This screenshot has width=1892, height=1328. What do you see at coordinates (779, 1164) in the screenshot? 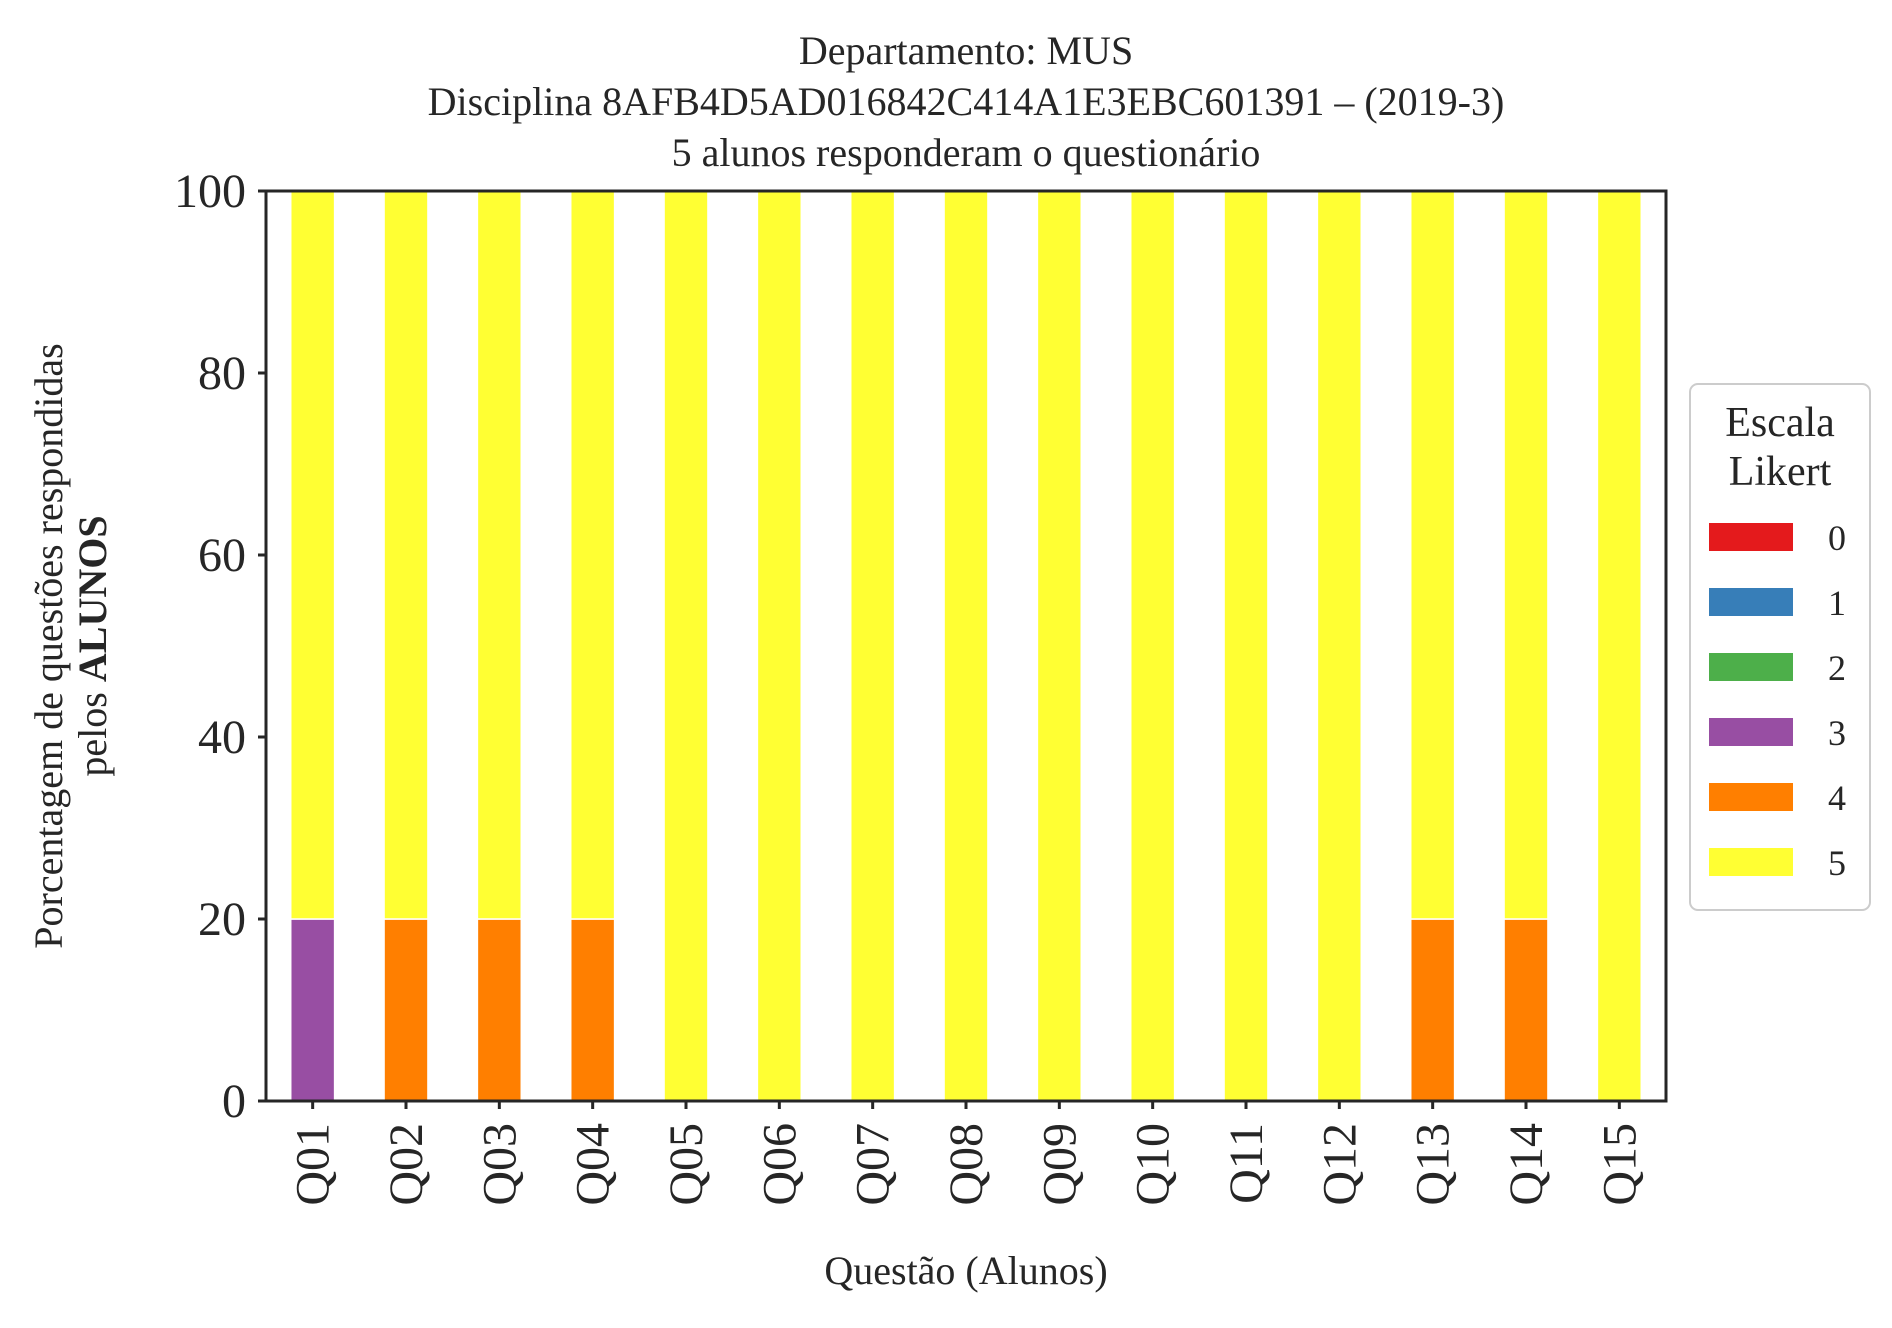
I see `x-tick-label-Q06: Q06` at bounding box center [779, 1164].